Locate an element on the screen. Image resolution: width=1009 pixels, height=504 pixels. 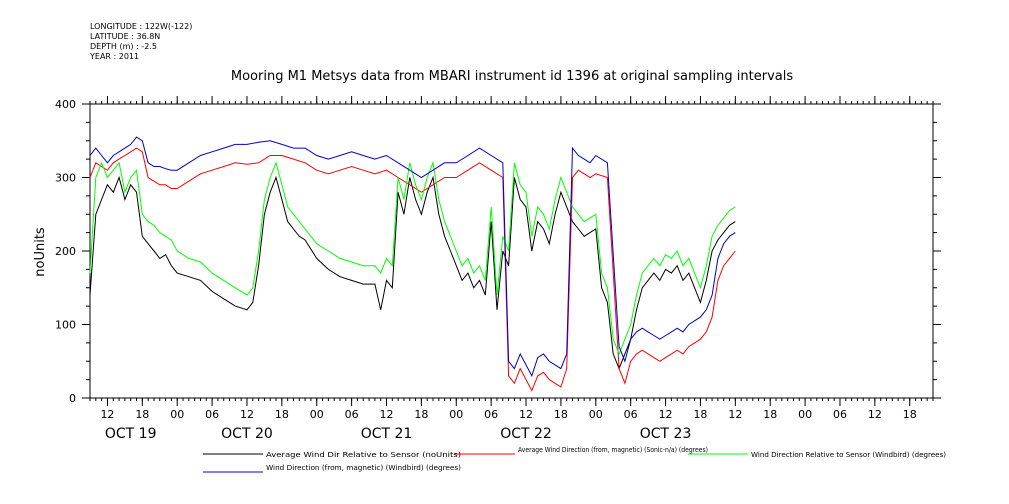
longitude-label: LONGITUDE : 122W(-122) is located at coordinates (141, 26).